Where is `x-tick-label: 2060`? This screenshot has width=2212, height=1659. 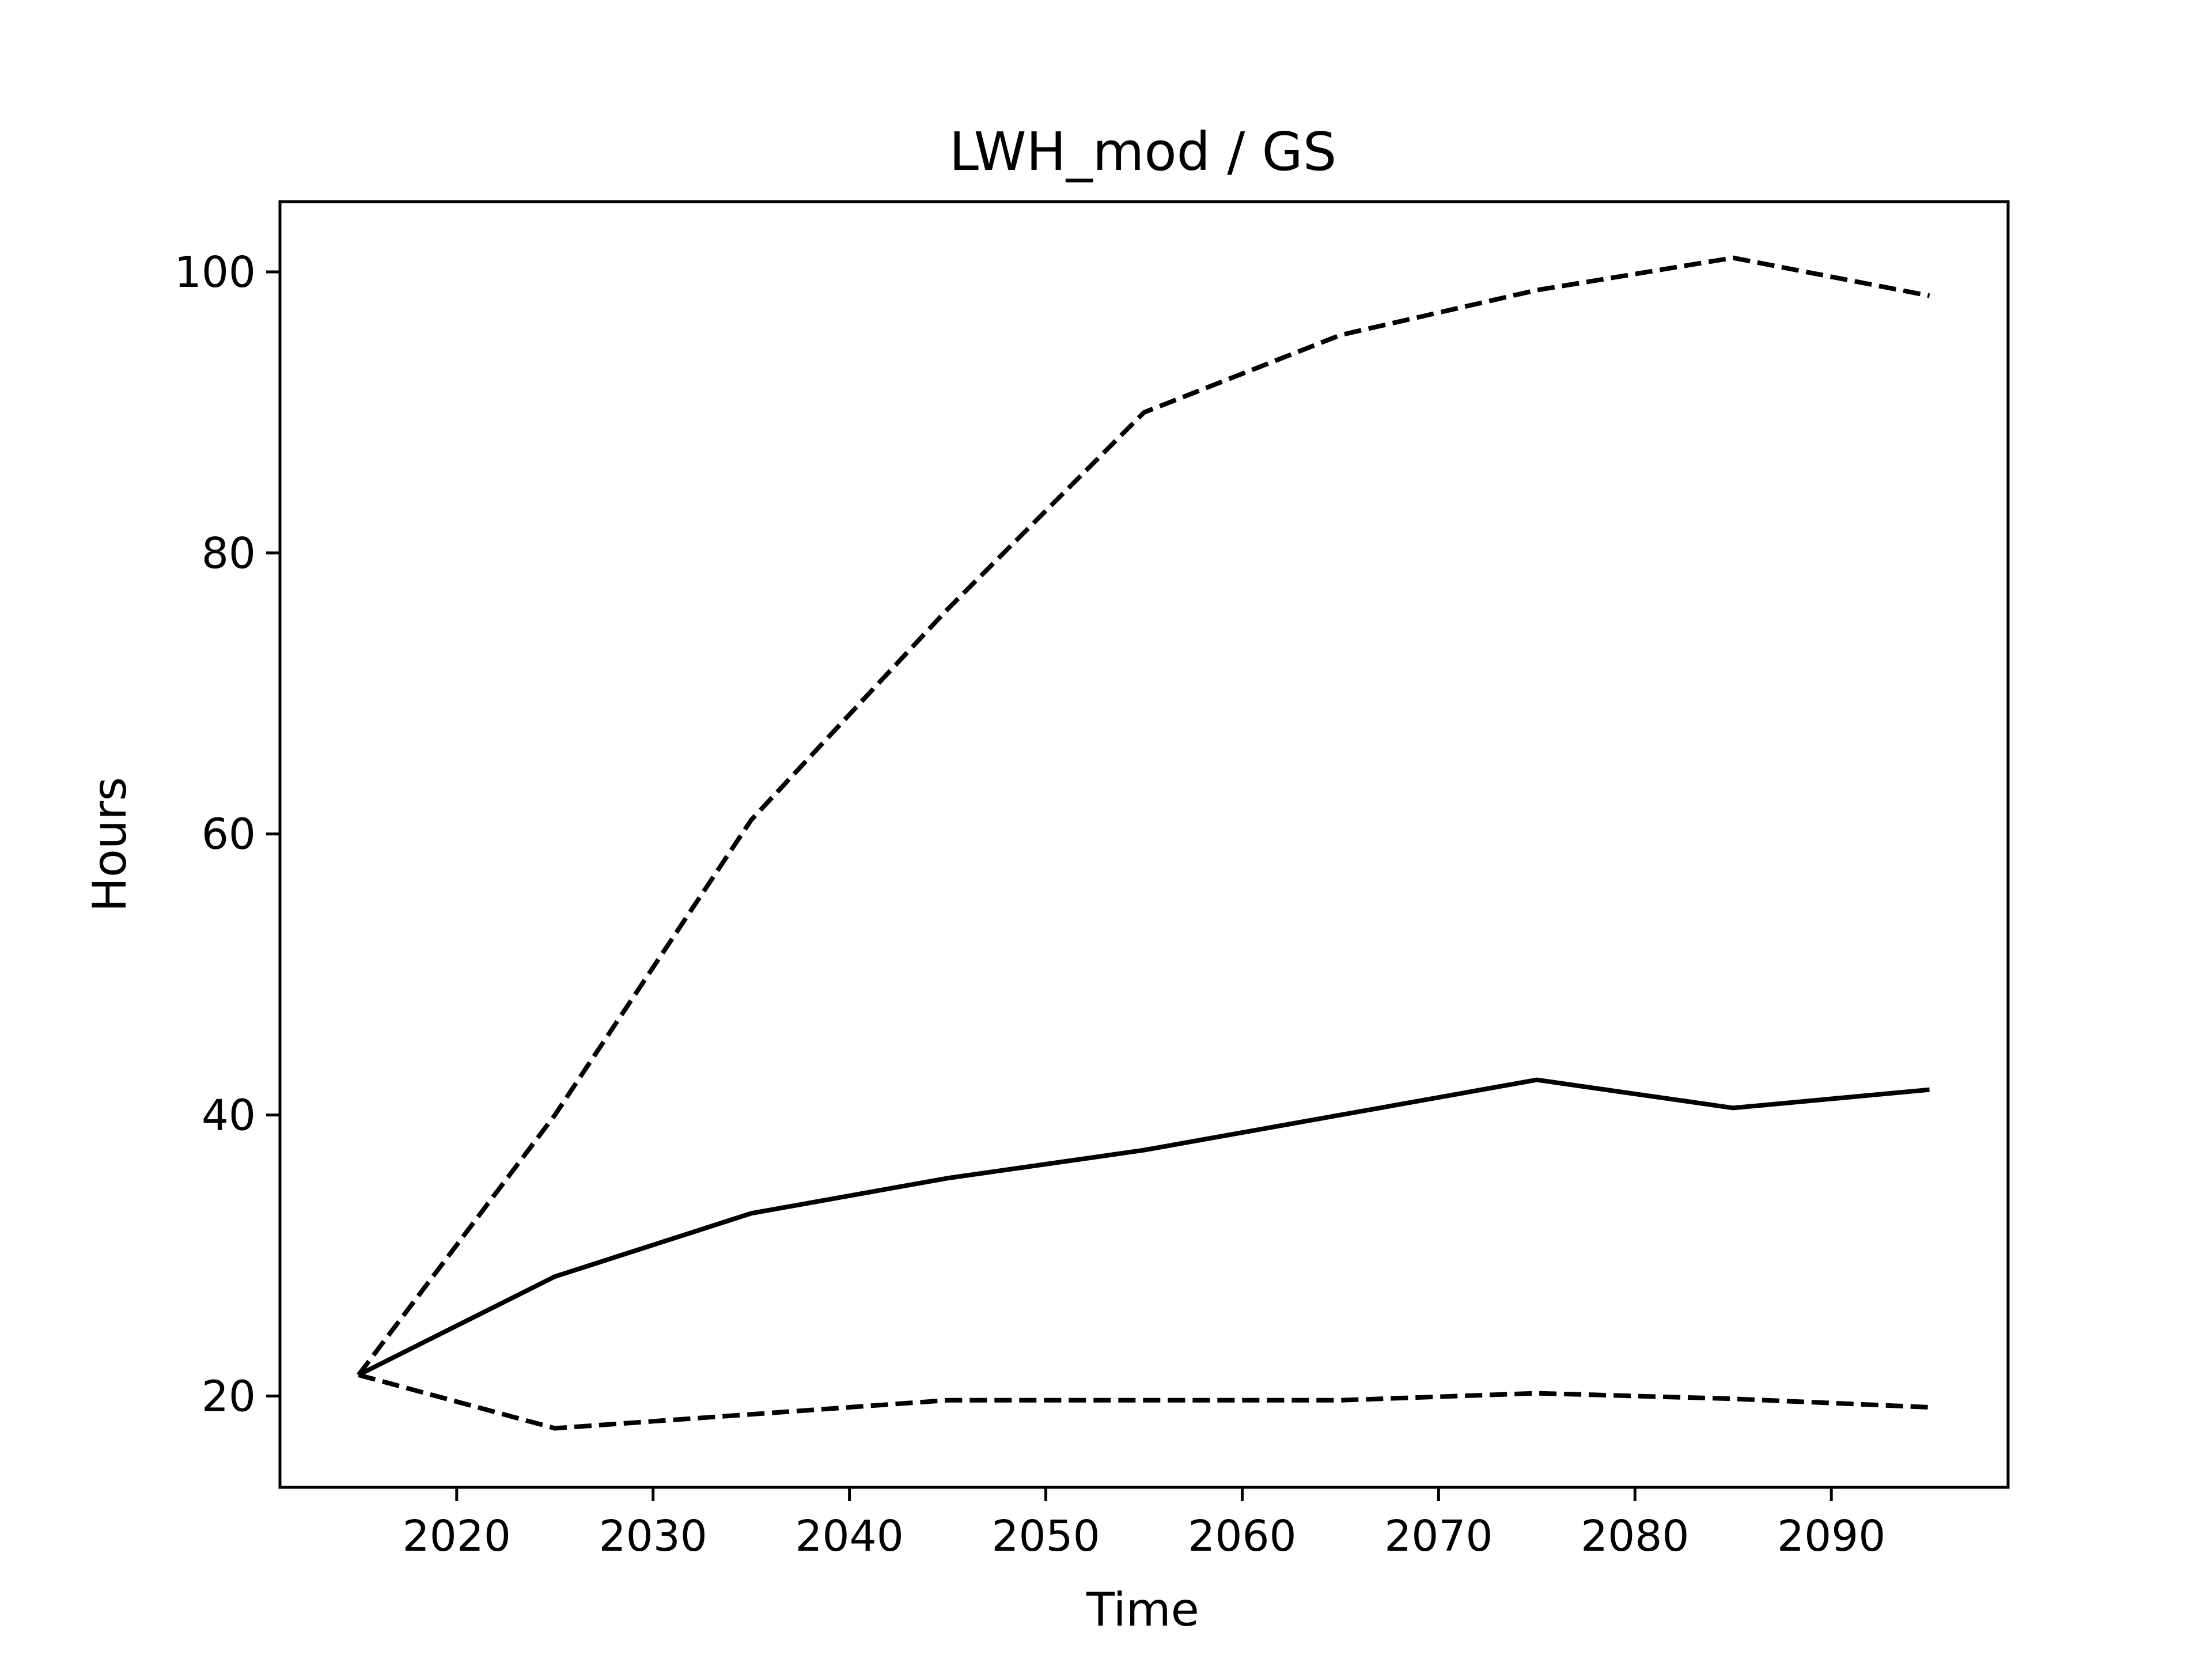 x-tick-label: 2060 is located at coordinates (1242, 1536).